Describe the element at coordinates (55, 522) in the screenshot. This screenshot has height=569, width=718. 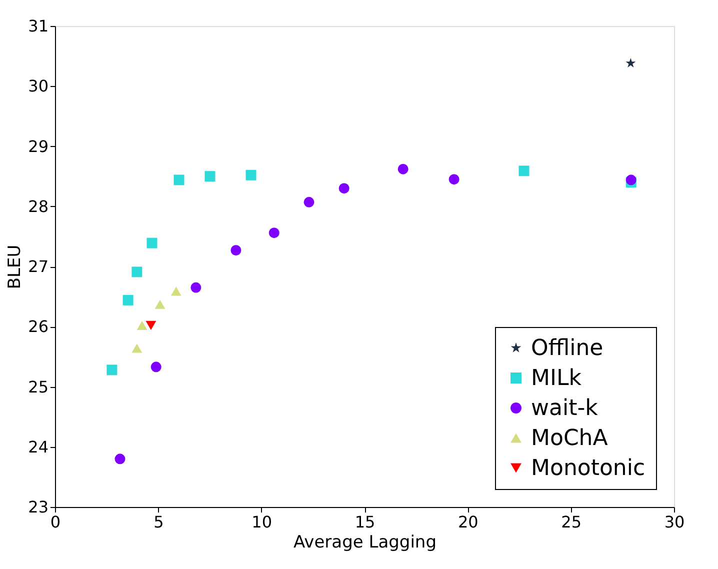
I see `x-tick-label: 0` at that location.